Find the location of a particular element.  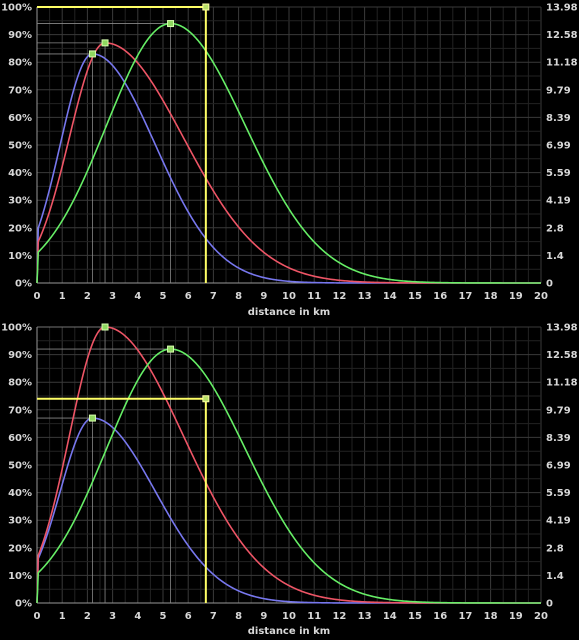

y-tick-label-left: 60% is located at coordinates (20, 438).